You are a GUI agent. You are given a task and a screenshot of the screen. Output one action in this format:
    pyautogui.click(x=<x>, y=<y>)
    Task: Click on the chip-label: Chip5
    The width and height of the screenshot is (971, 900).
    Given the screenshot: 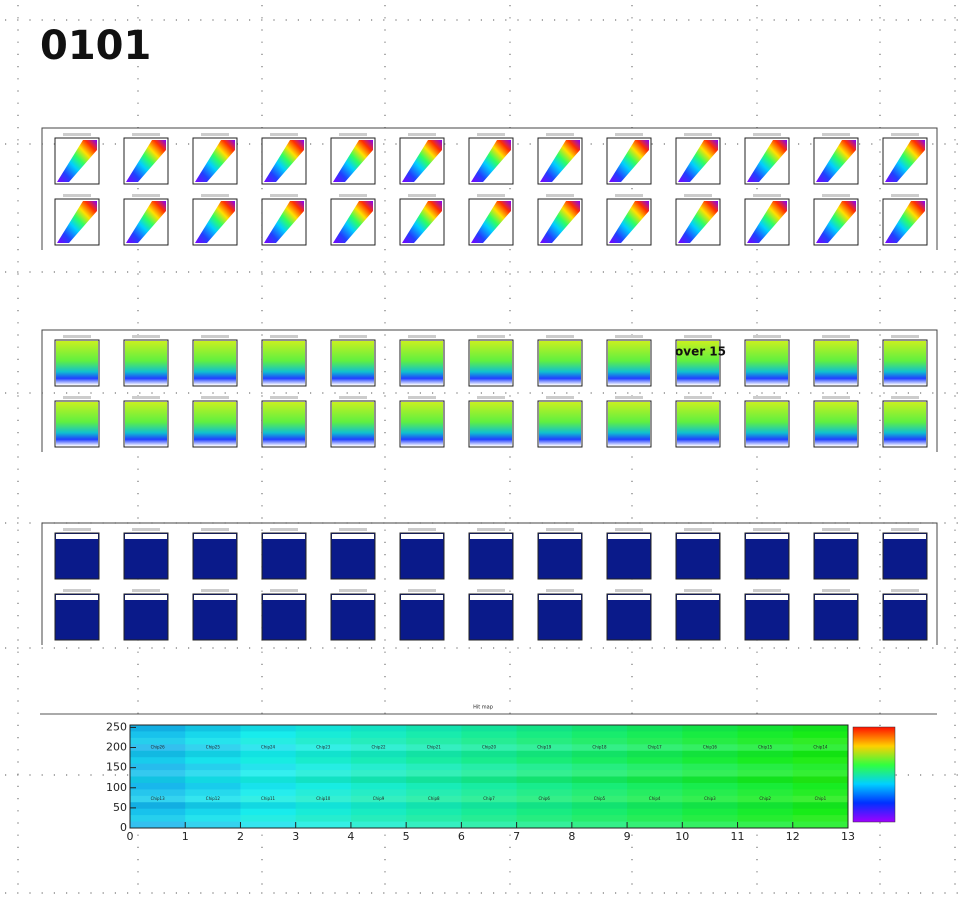 What is the action you would take?
    pyautogui.click(x=600, y=798)
    